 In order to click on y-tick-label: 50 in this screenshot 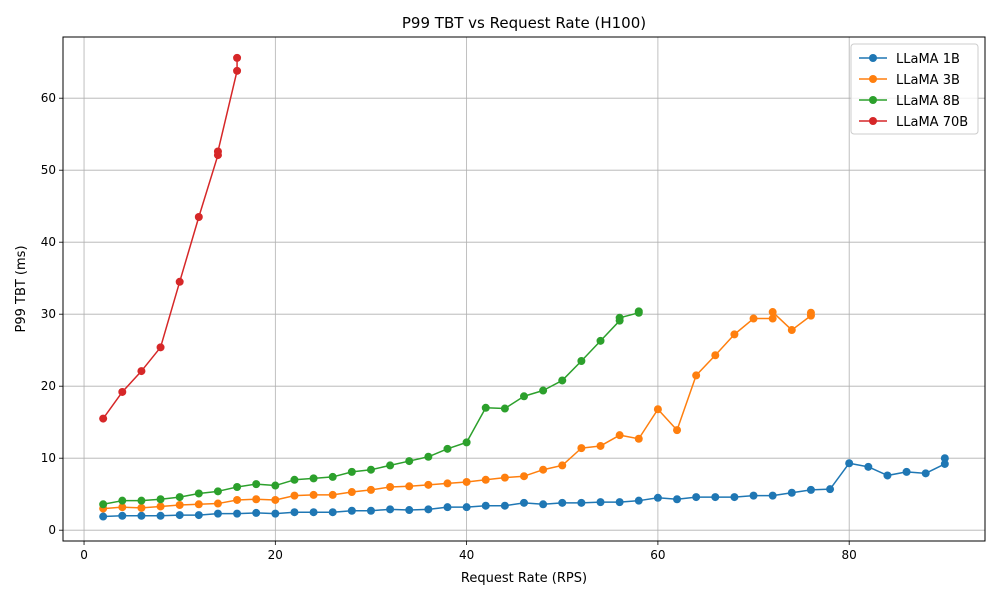, I will do `click(48, 170)`.